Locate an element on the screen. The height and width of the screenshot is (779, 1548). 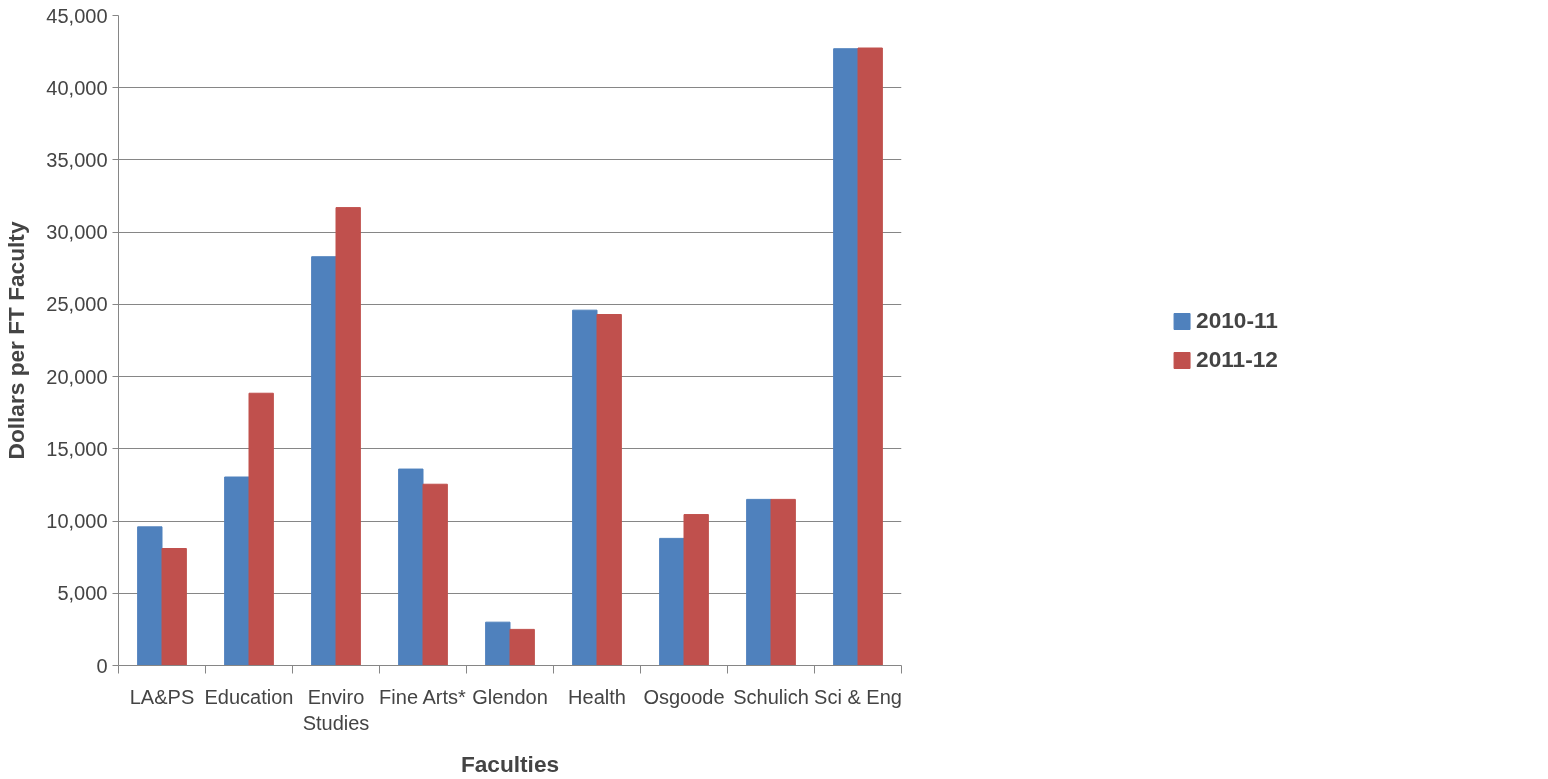
x-tick-label: Enviro Studies is located at coordinates (336, 709).